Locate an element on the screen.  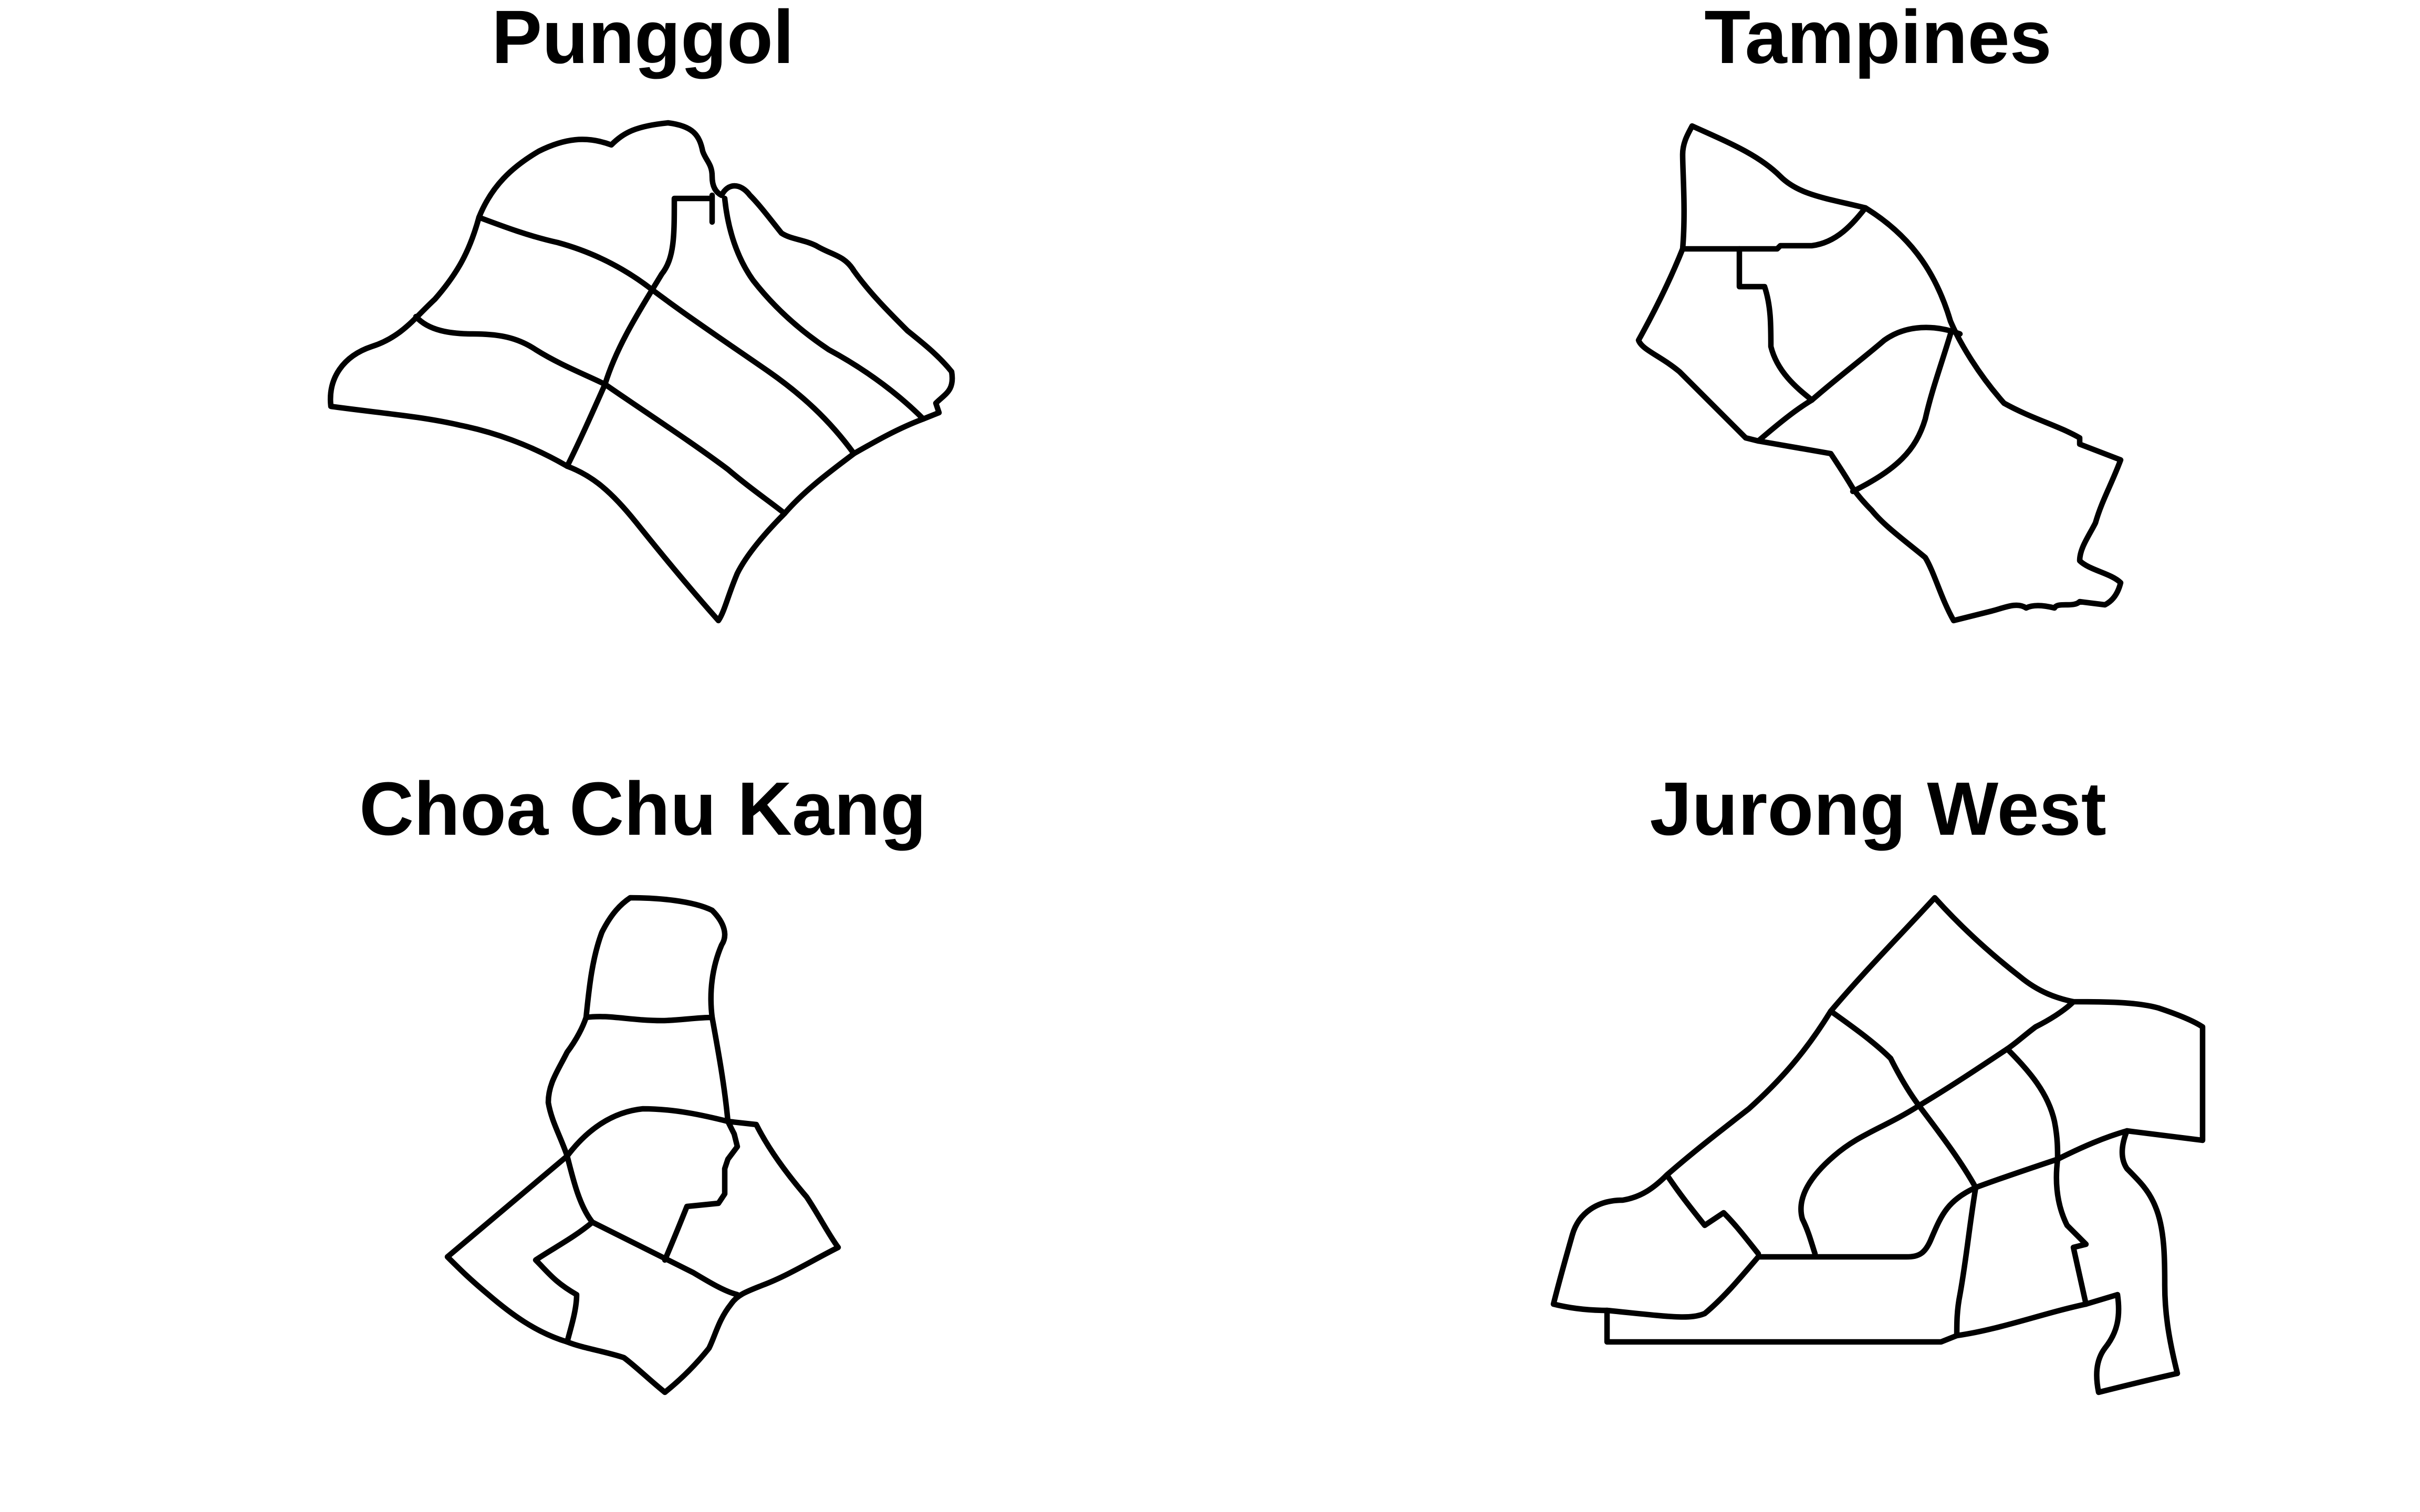
panel-title-tampines: Tampines is located at coordinates (1878, 39).